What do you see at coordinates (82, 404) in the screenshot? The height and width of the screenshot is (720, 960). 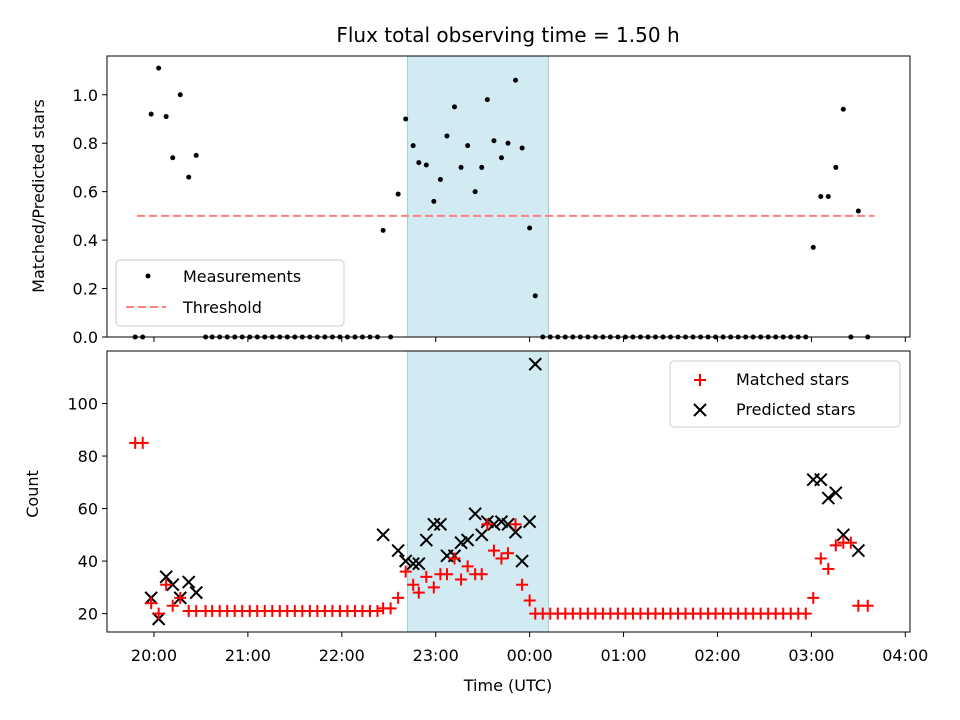 I see `y-tick-label: 100` at bounding box center [82, 404].